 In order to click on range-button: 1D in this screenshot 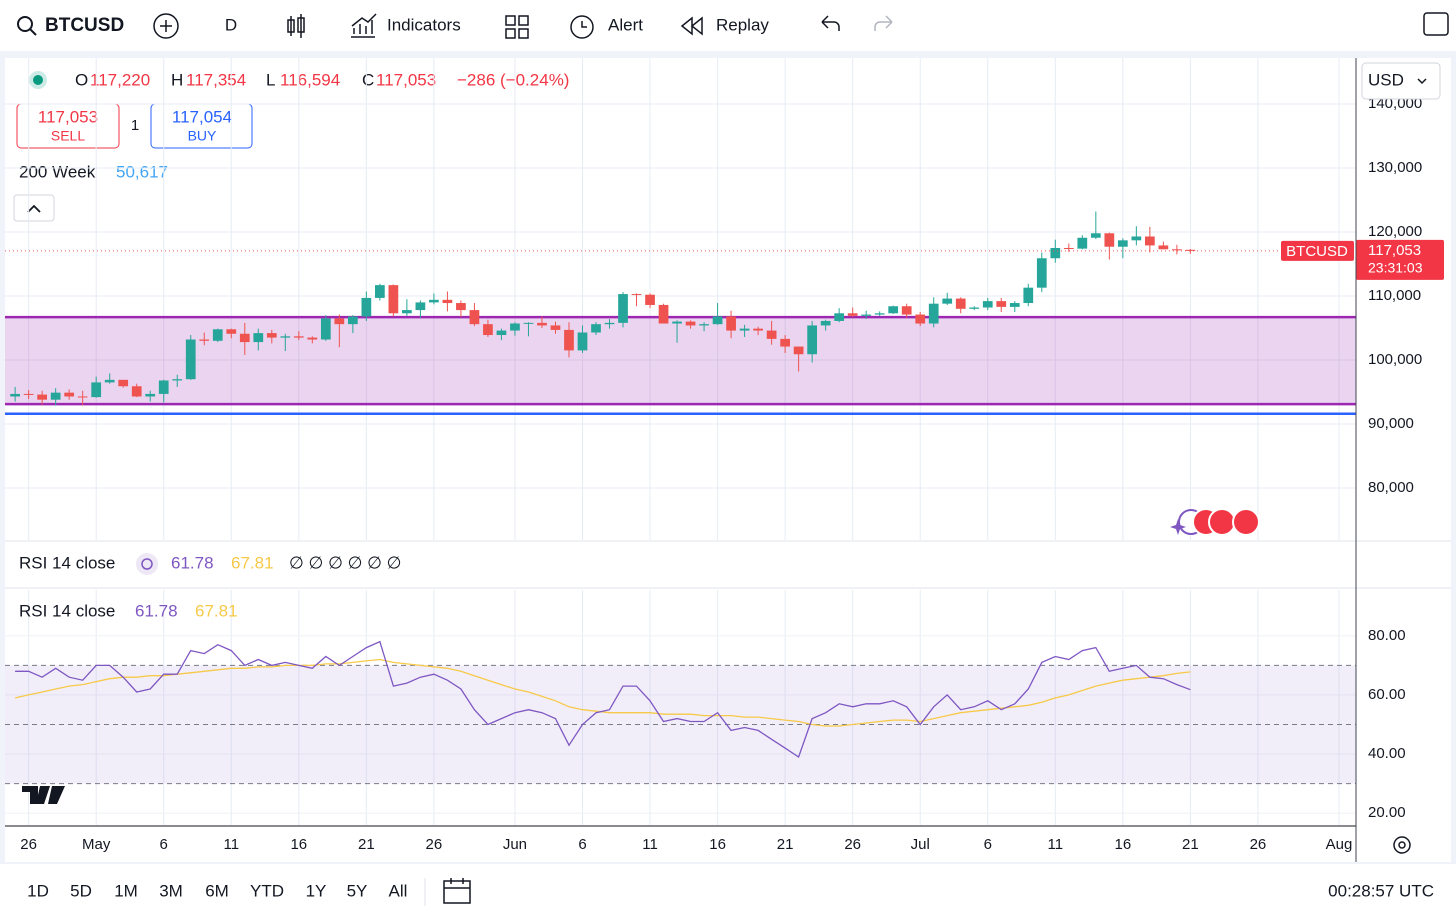, I will do `click(38, 890)`.